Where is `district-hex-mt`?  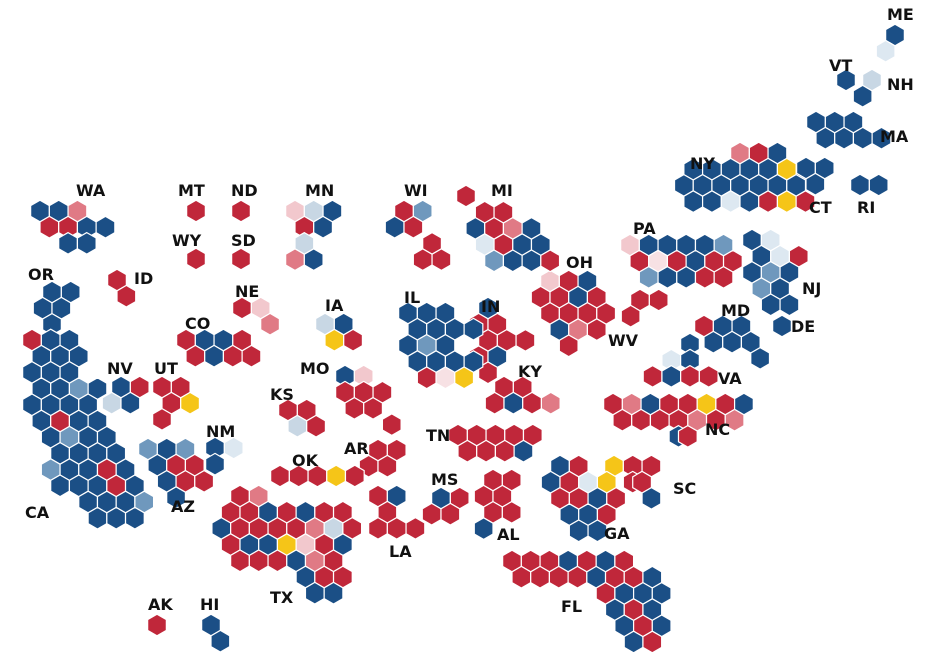 district-hex-mt is located at coordinates (196, 211).